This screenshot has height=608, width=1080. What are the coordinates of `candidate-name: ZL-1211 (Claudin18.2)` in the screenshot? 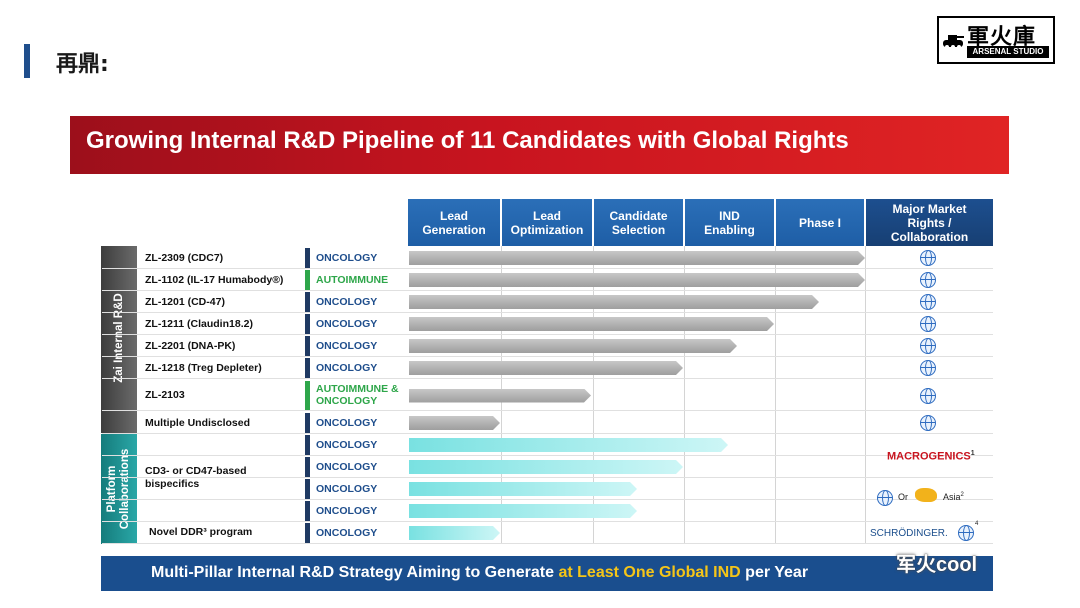 It's located at (199, 323).